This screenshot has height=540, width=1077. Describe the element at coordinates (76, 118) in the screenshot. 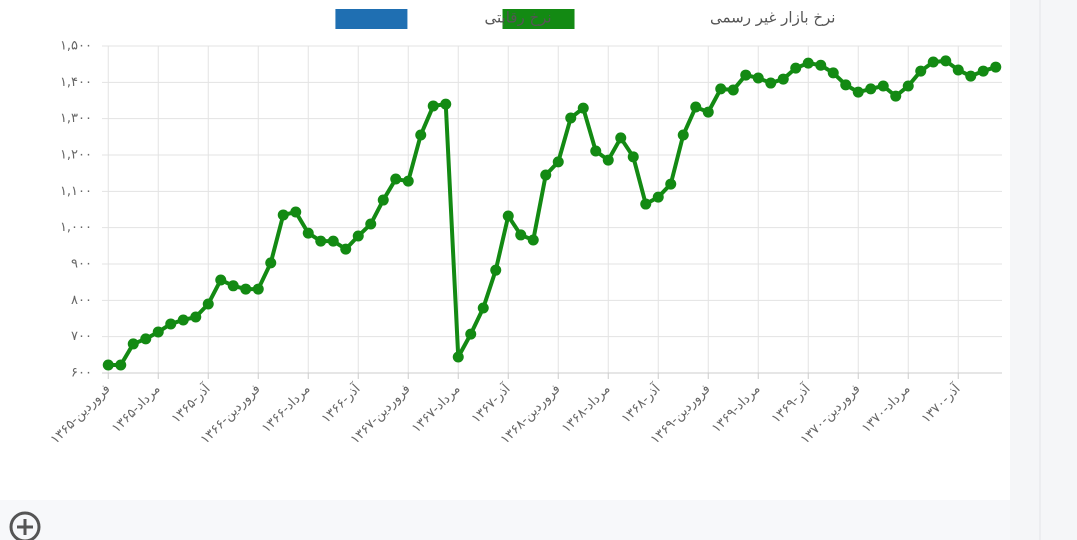

I see `y-tick-label: ۱,۳۰۰` at that location.